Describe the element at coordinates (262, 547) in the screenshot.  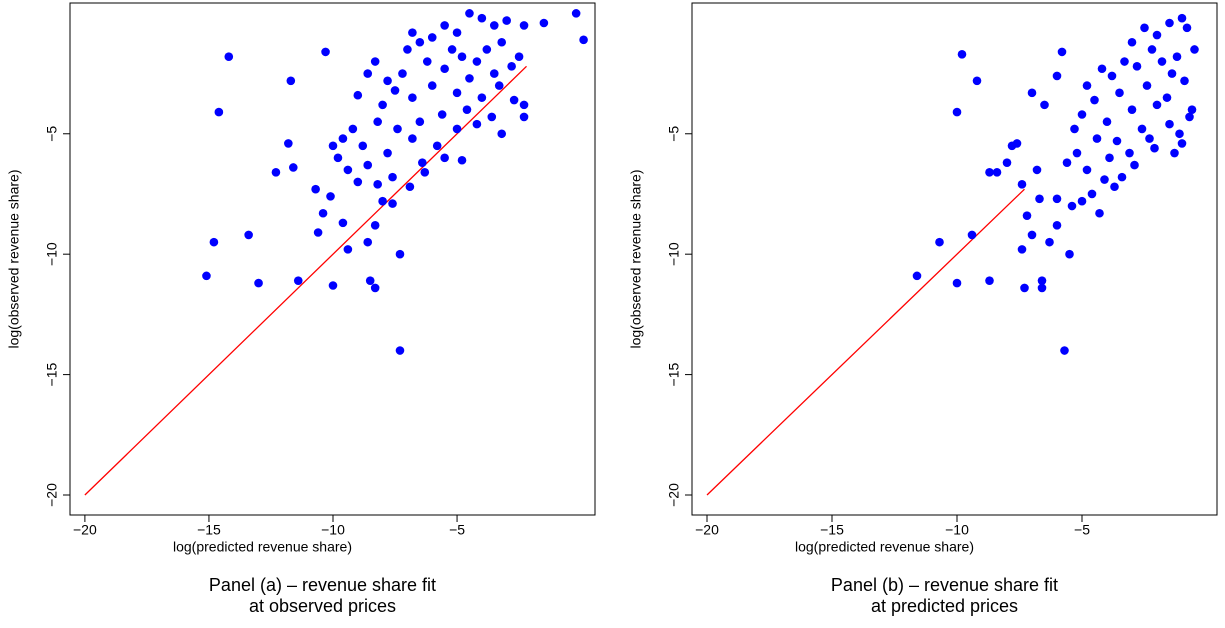
I see `x-axis-label: log(predicted revenue share)` at that location.